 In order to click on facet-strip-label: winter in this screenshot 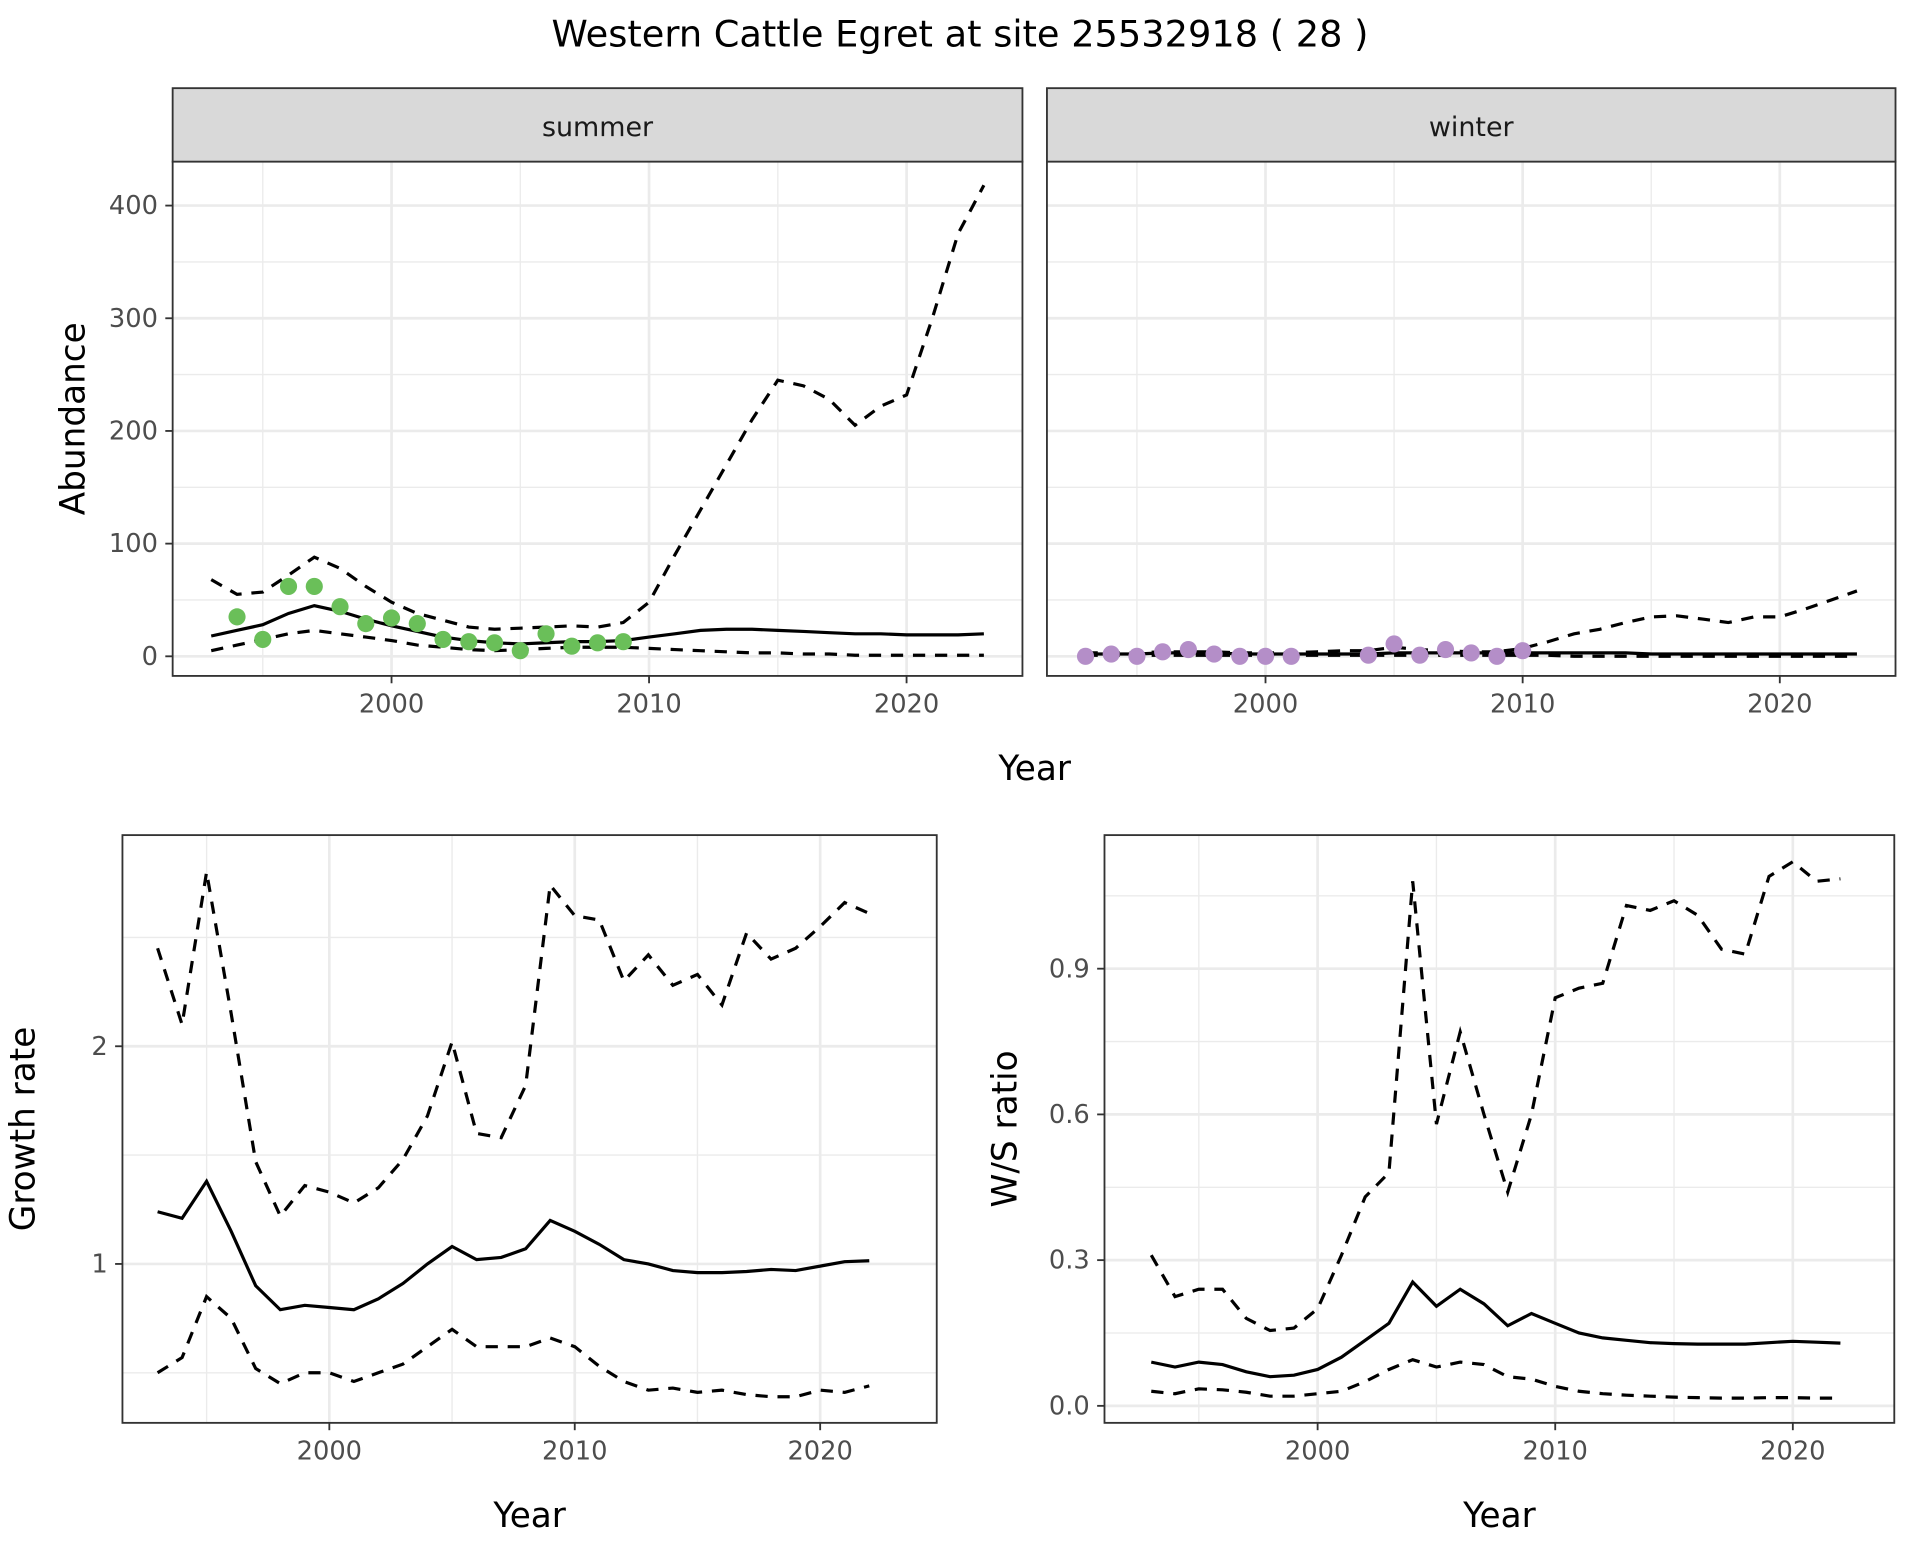, I will do `click(1472, 127)`.